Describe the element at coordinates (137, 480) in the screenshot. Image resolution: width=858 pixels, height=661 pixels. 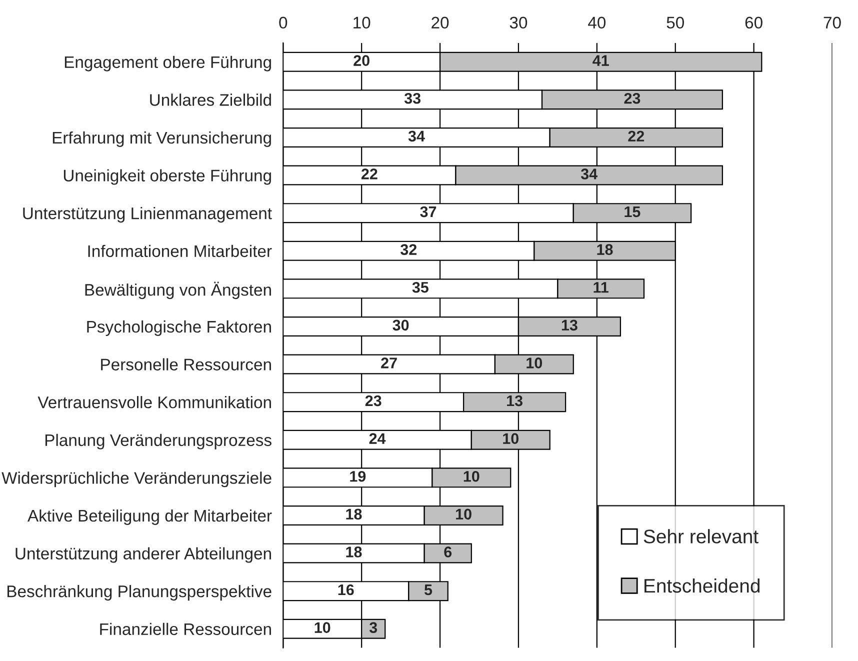
I see `y-tick-label: Widersprüchliche Veränderungsziele` at that location.